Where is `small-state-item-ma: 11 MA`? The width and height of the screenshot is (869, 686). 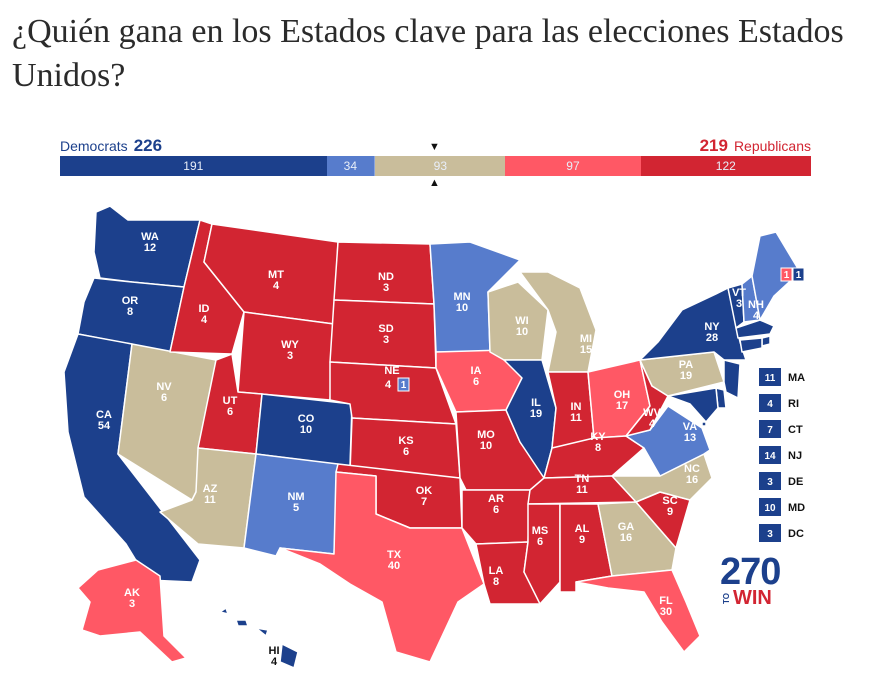
small-state-item-ma: 11 MA is located at coordinates (782, 377).